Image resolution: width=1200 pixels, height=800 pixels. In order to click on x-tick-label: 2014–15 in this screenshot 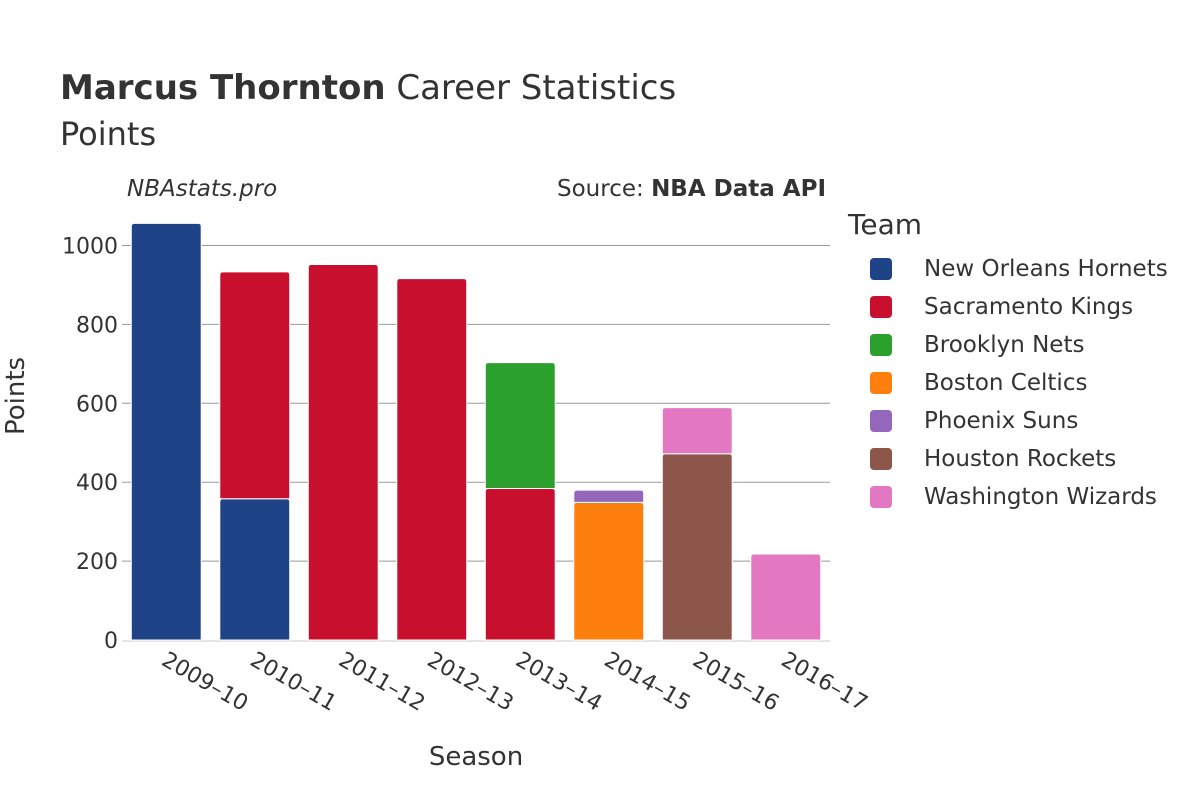, I will do `click(647, 682)`.